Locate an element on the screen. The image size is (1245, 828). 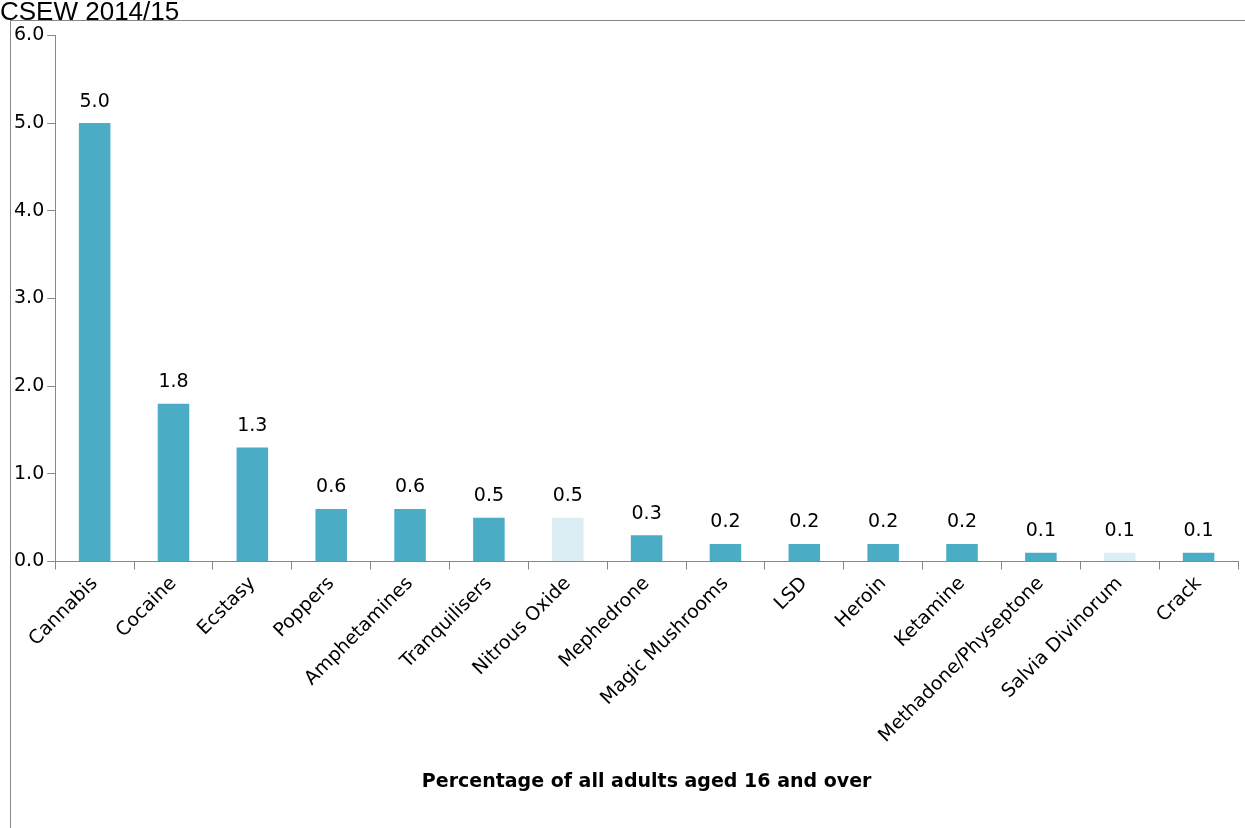
data-label: 0.3 is located at coordinates (646, 511).